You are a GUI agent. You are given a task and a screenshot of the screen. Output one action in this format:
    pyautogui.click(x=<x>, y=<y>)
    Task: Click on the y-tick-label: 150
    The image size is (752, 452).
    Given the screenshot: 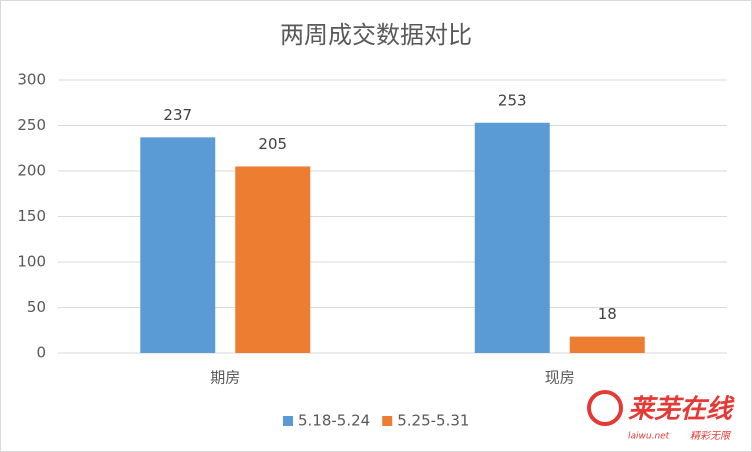 What is the action you would take?
    pyautogui.click(x=31, y=216)
    